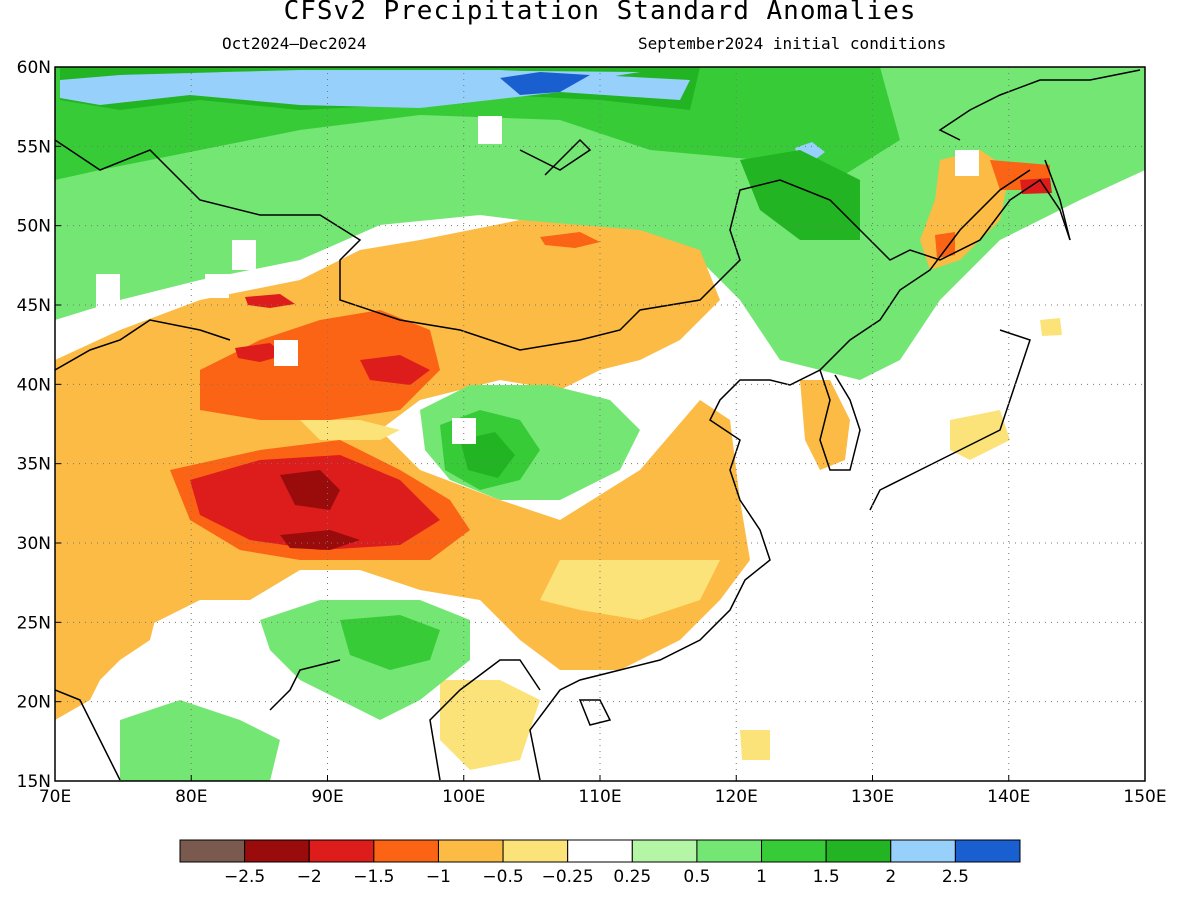  Describe the element at coordinates (34, 782) in the screenshot. I see `lat-tick-label: 15N` at that location.